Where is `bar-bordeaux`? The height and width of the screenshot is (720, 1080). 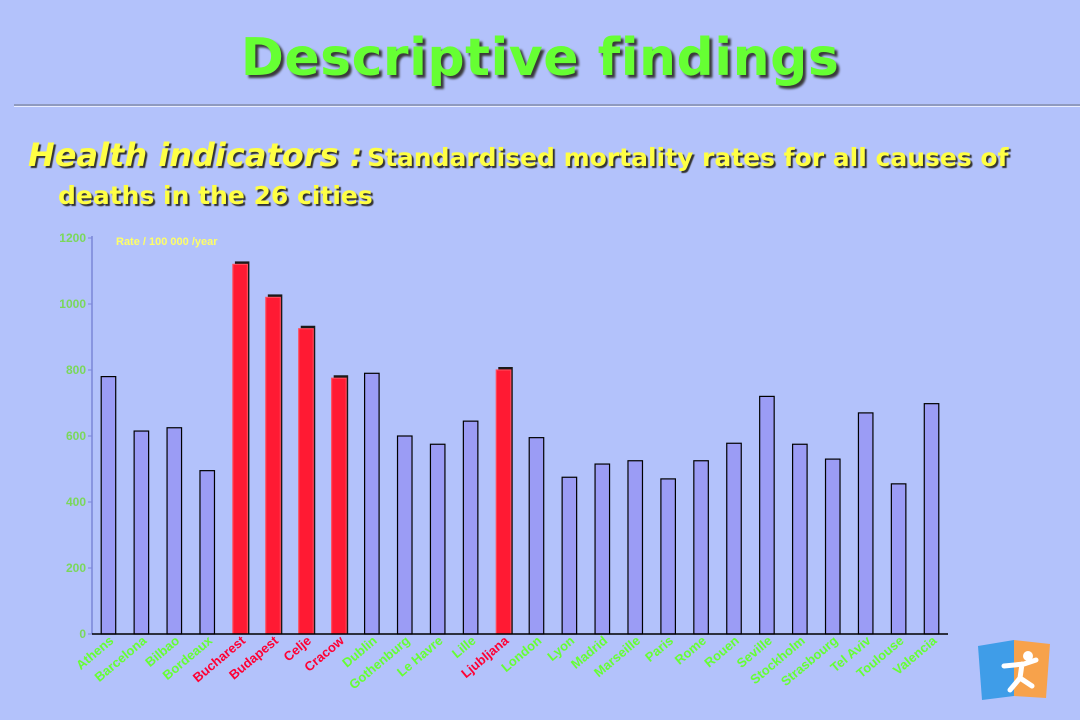
bar-bordeaux is located at coordinates (207, 552).